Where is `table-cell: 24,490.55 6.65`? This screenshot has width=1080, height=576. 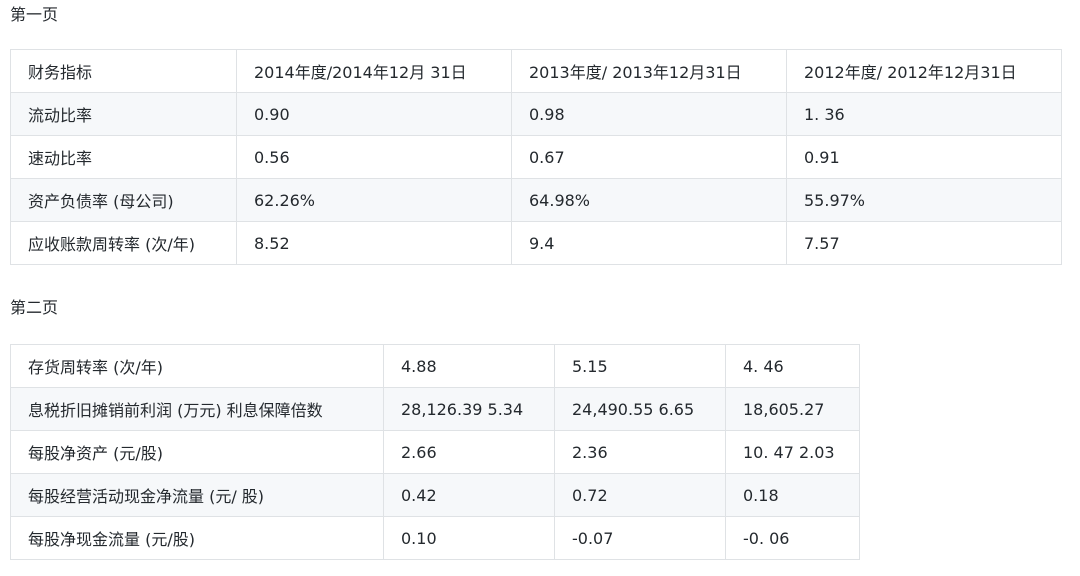
table-cell: 24,490.55 6.65 is located at coordinates (640, 409).